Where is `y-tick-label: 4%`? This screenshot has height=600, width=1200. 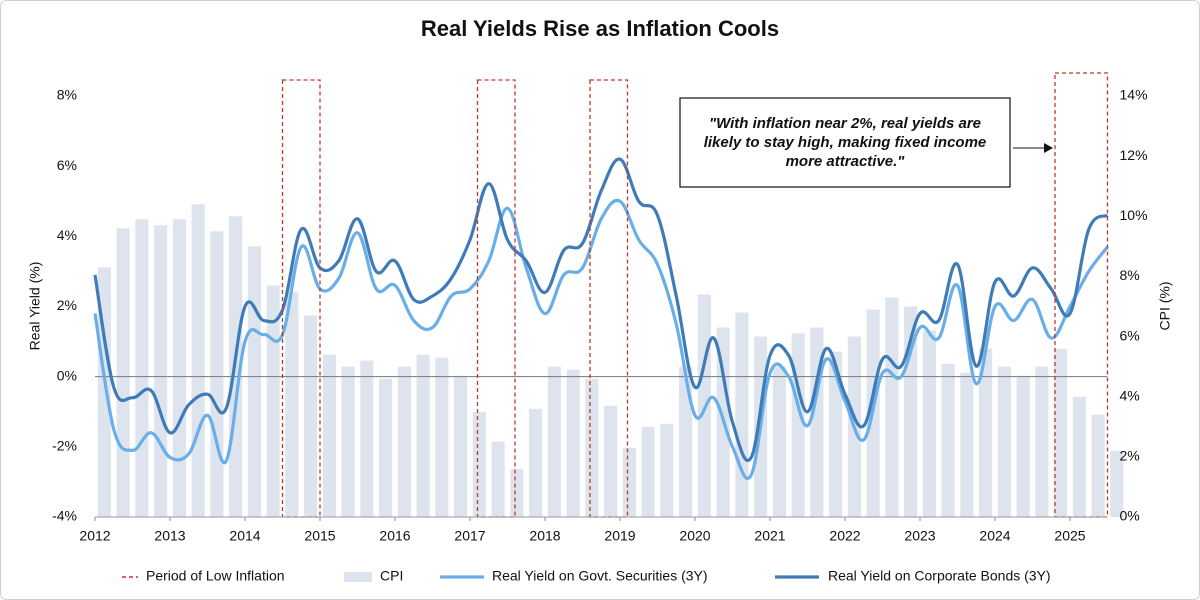
y-tick-label: 4% is located at coordinates (67, 235).